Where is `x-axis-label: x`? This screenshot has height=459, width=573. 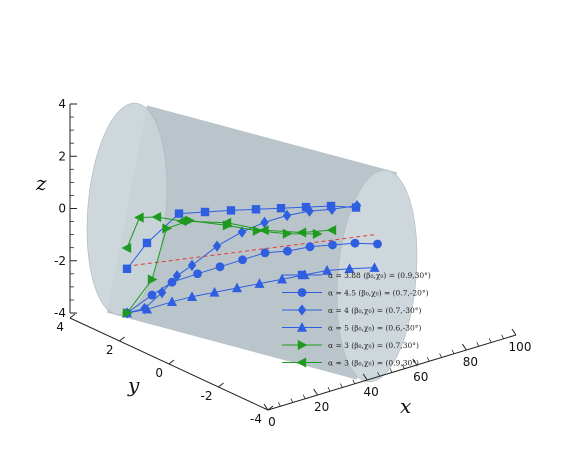 x-axis-label: x is located at coordinates (405, 406).